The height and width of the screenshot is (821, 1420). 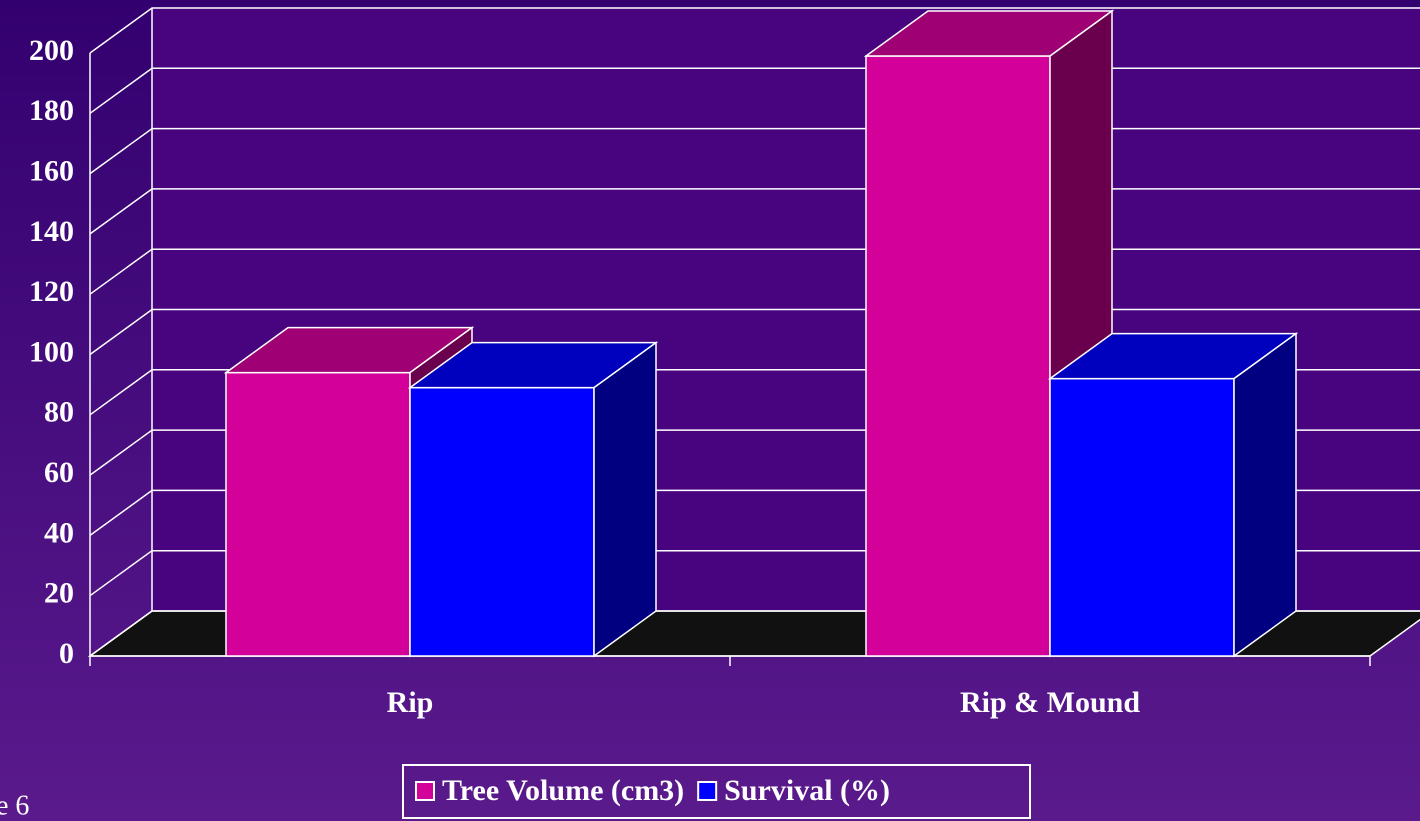 What do you see at coordinates (51, 50) in the screenshot?
I see `y-tick-label: 200` at bounding box center [51, 50].